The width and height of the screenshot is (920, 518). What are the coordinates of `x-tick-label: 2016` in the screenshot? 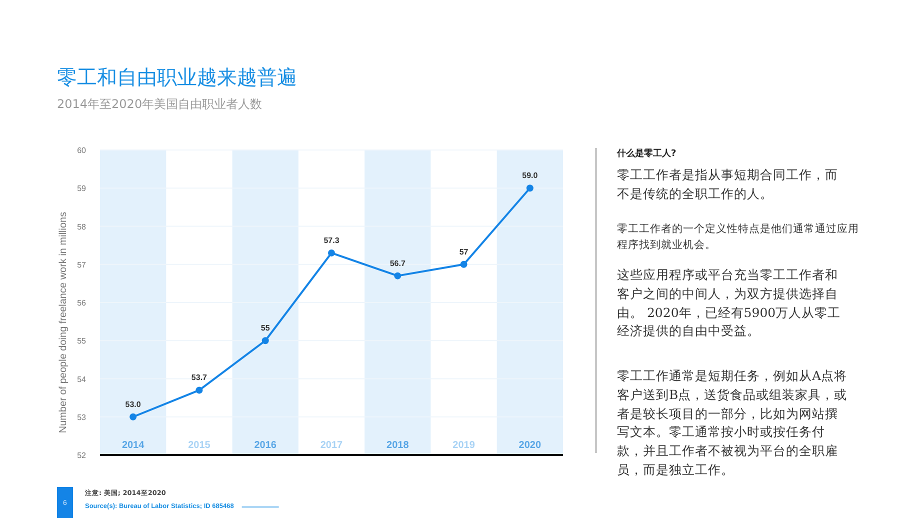 It's located at (265, 445).